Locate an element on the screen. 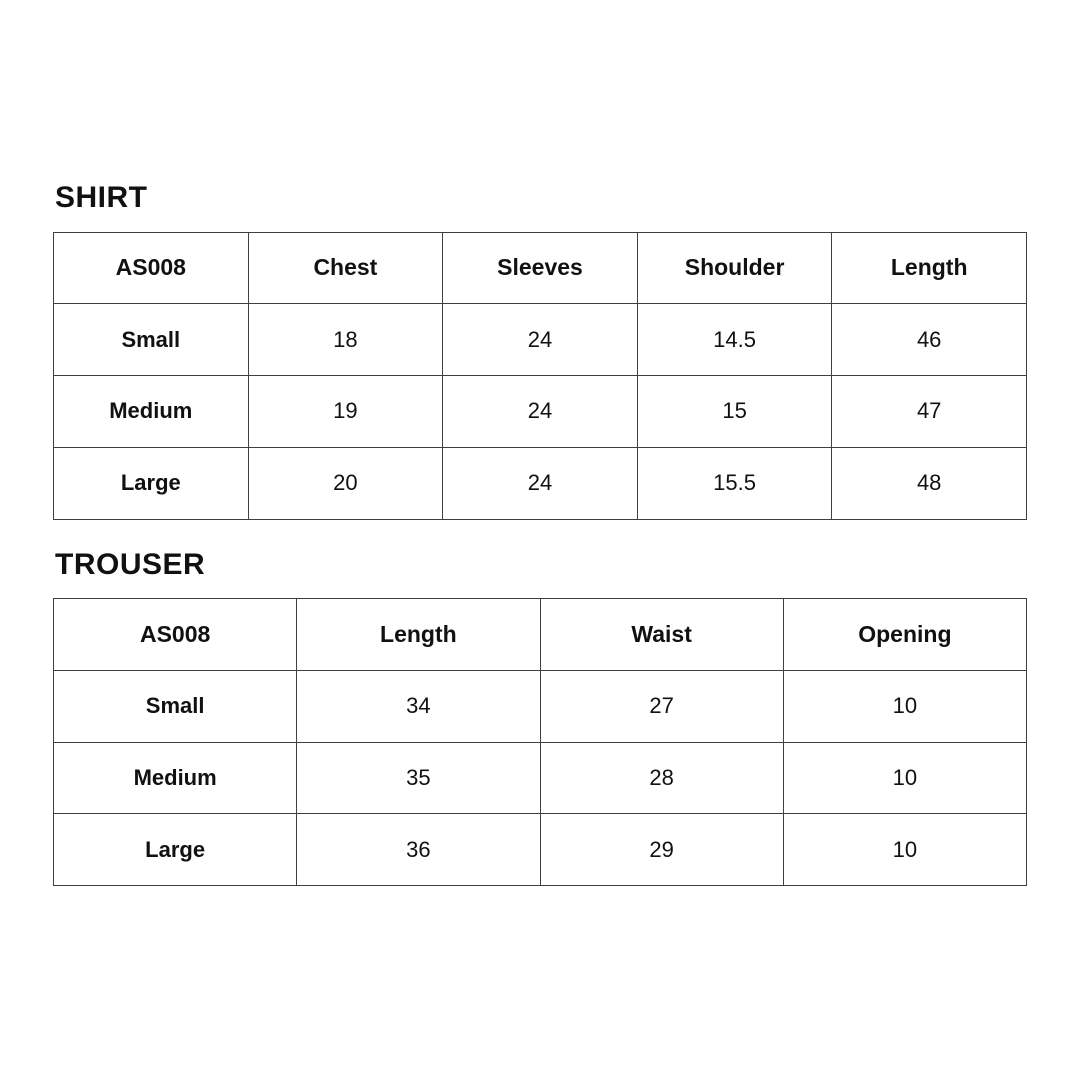 The image size is (1080, 1080). table-row: Small 18 24 14.5 46 is located at coordinates (540, 339).